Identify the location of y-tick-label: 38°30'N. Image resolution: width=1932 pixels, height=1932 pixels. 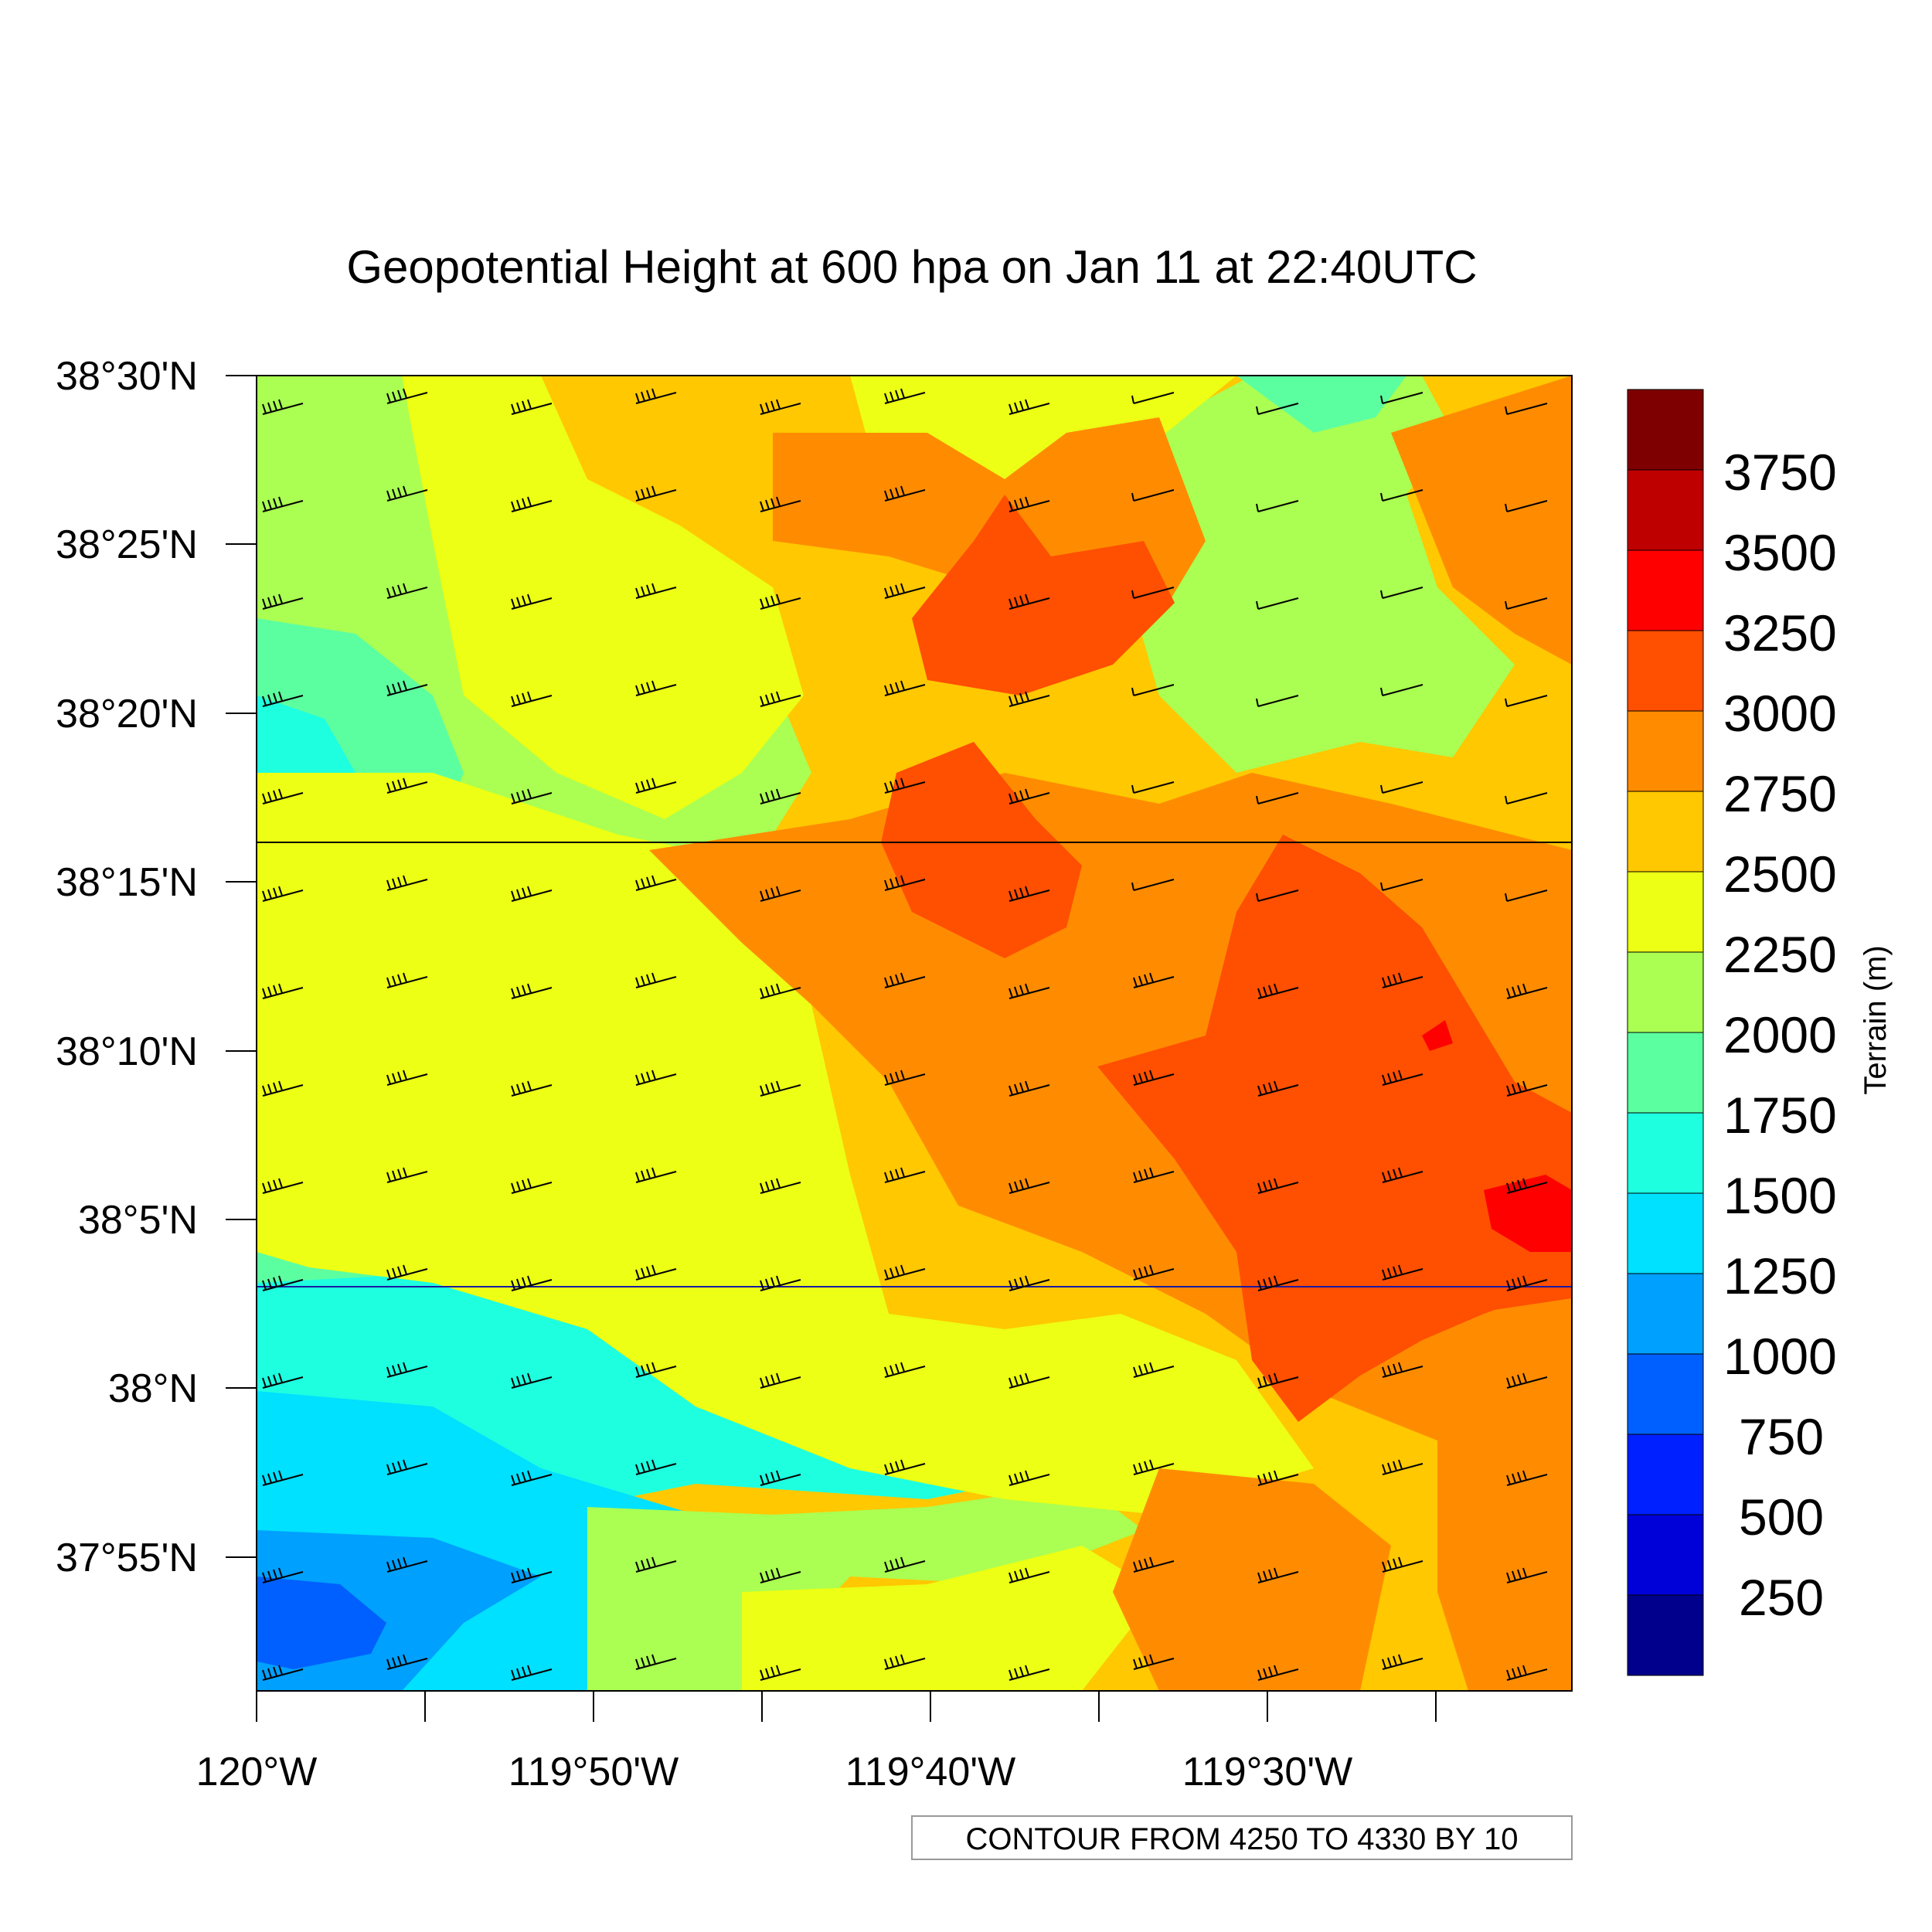
(127, 376).